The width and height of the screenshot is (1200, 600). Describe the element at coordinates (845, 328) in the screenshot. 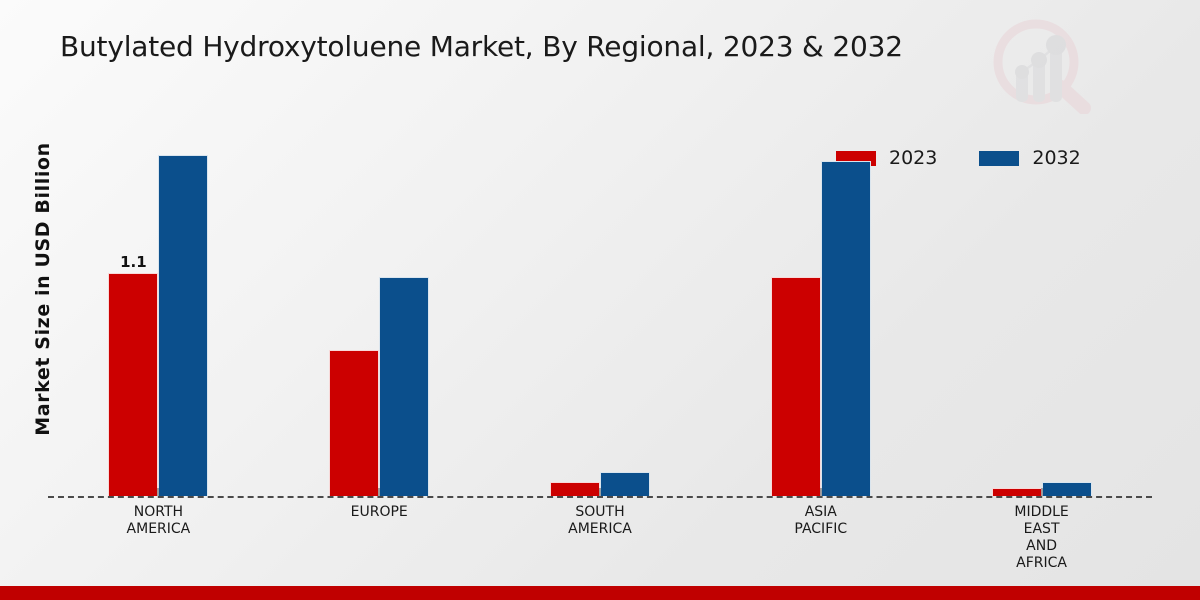

I see `bar-asia-pacific-2032` at that location.